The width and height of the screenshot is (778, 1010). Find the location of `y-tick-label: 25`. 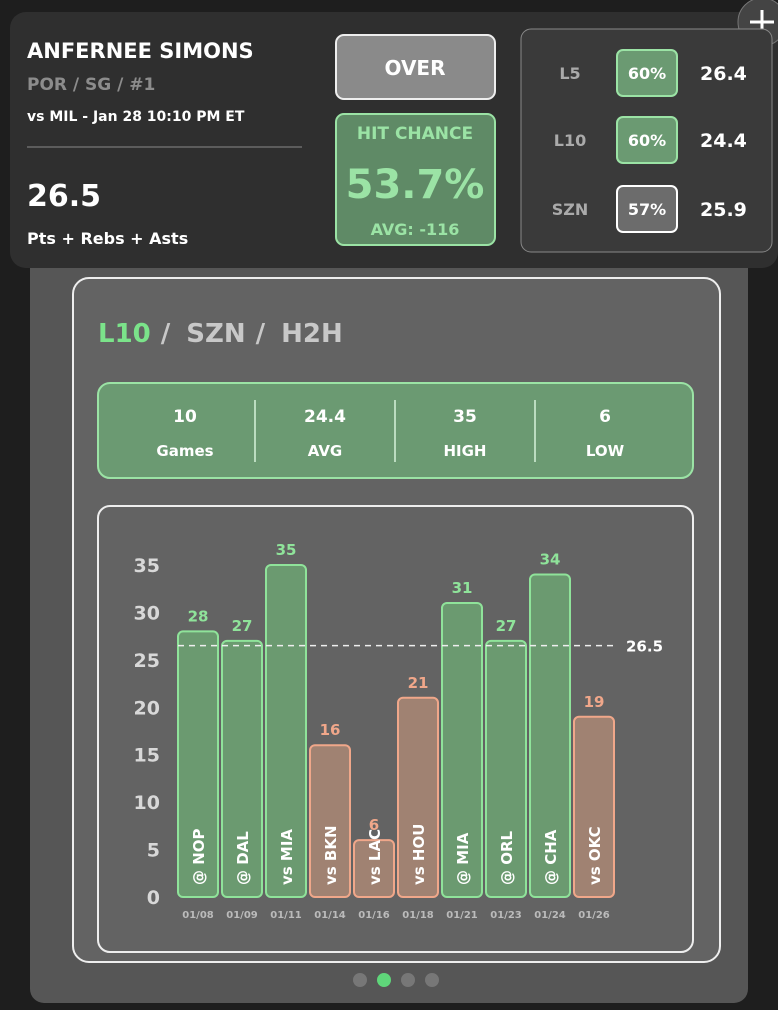

y-tick-label: 25 is located at coordinates (147, 661).